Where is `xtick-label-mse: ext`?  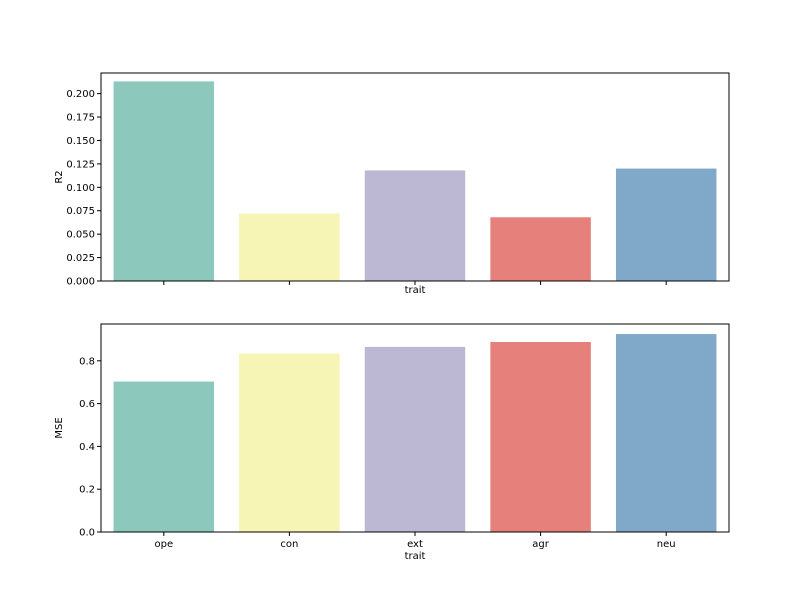 xtick-label-mse: ext is located at coordinates (415, 544).